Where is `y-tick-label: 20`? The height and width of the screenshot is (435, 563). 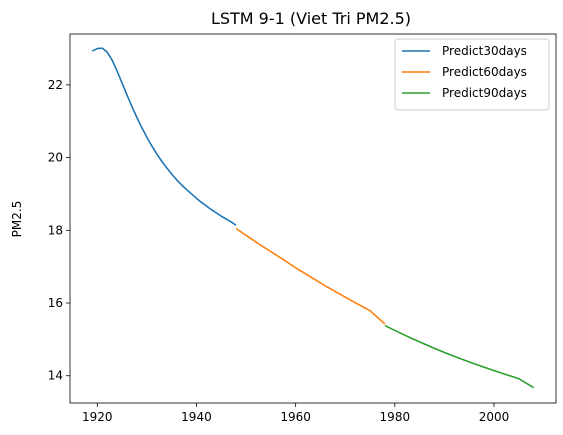
y-tick-label: 20 is located at coordinates (55, 158).